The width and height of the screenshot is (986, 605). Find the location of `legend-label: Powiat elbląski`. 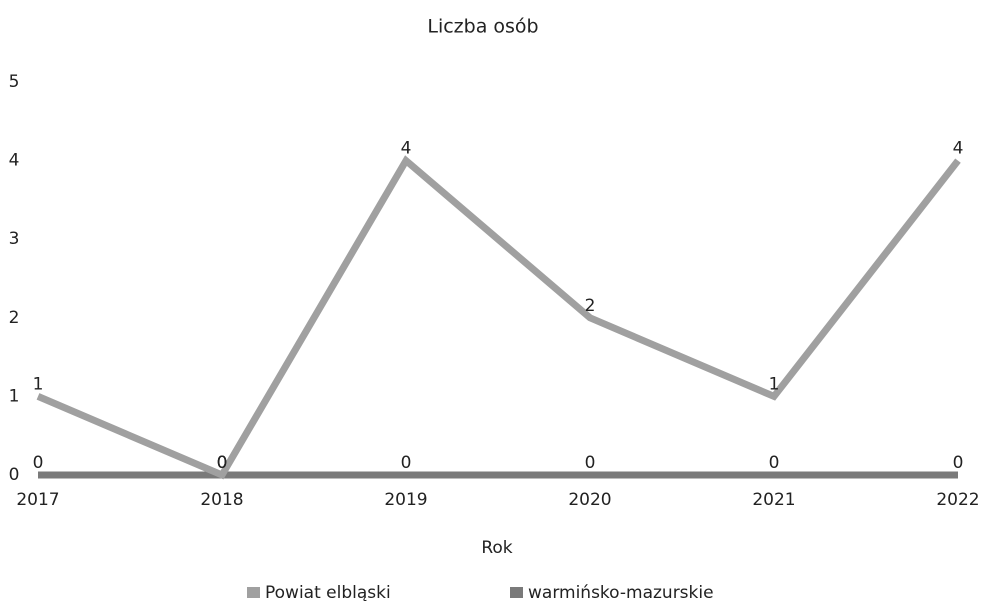

legend-label: Powiat elbląski is located at coordinates (328, 593).